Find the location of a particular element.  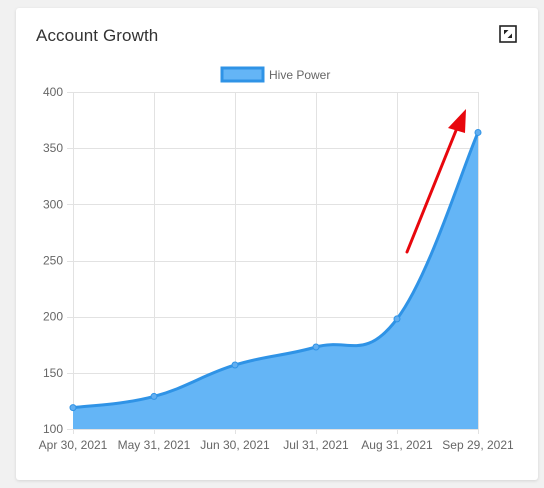

y-tick-label: 250 is located at coordinates (53, 261).